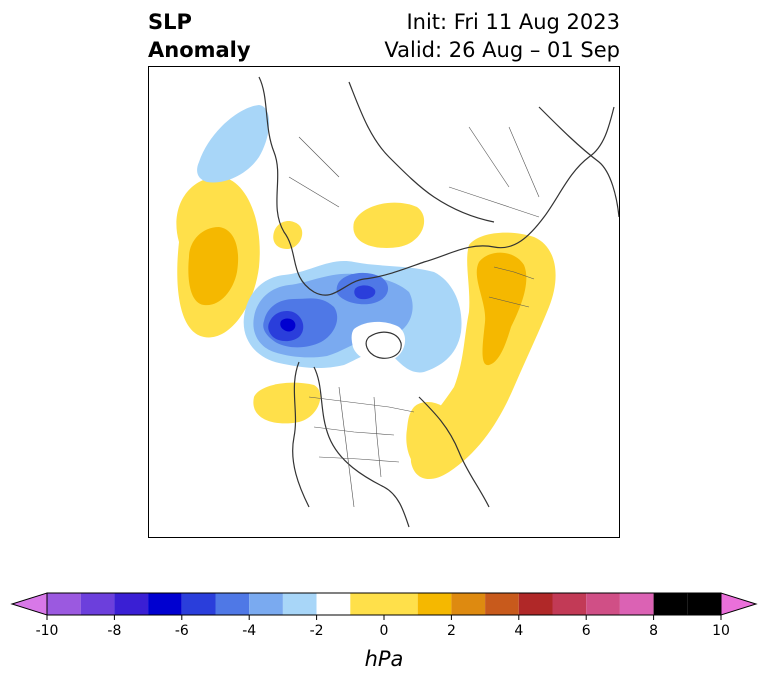 Image resolution: width=768 pixels, height=684 pixels. Describe the element at coordinates (384, 631) in the screenshot. I see `colorbar-tick-label: 0` at that location.